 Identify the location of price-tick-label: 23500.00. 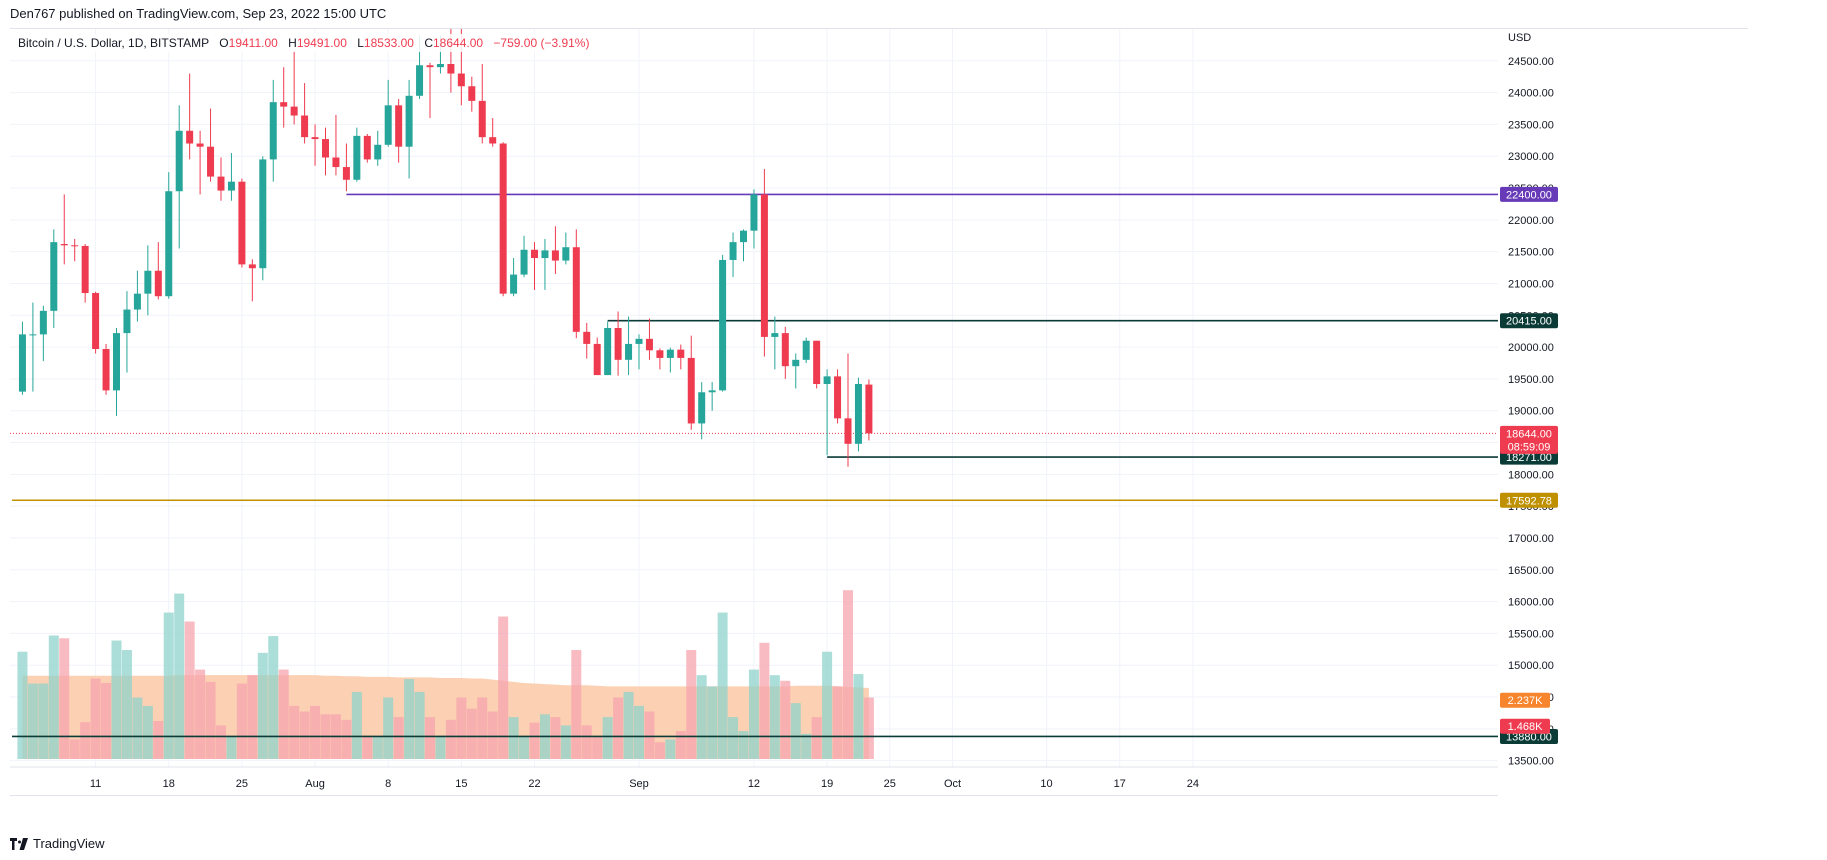
(1531, 125).